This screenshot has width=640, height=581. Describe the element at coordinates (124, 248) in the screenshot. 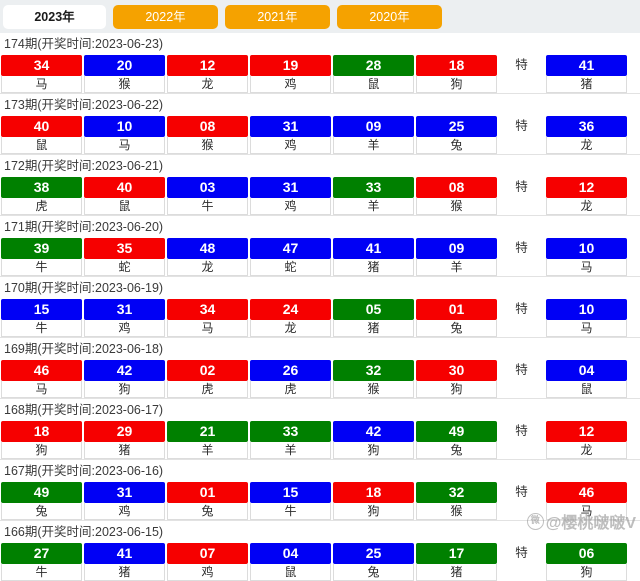

I see `ball-number: 35` at that location.